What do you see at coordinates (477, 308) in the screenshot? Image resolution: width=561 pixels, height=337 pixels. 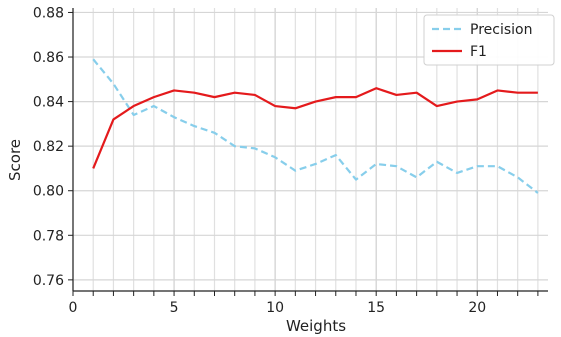 I see `x-tick-label: 20` at bounding box center [477, 308].